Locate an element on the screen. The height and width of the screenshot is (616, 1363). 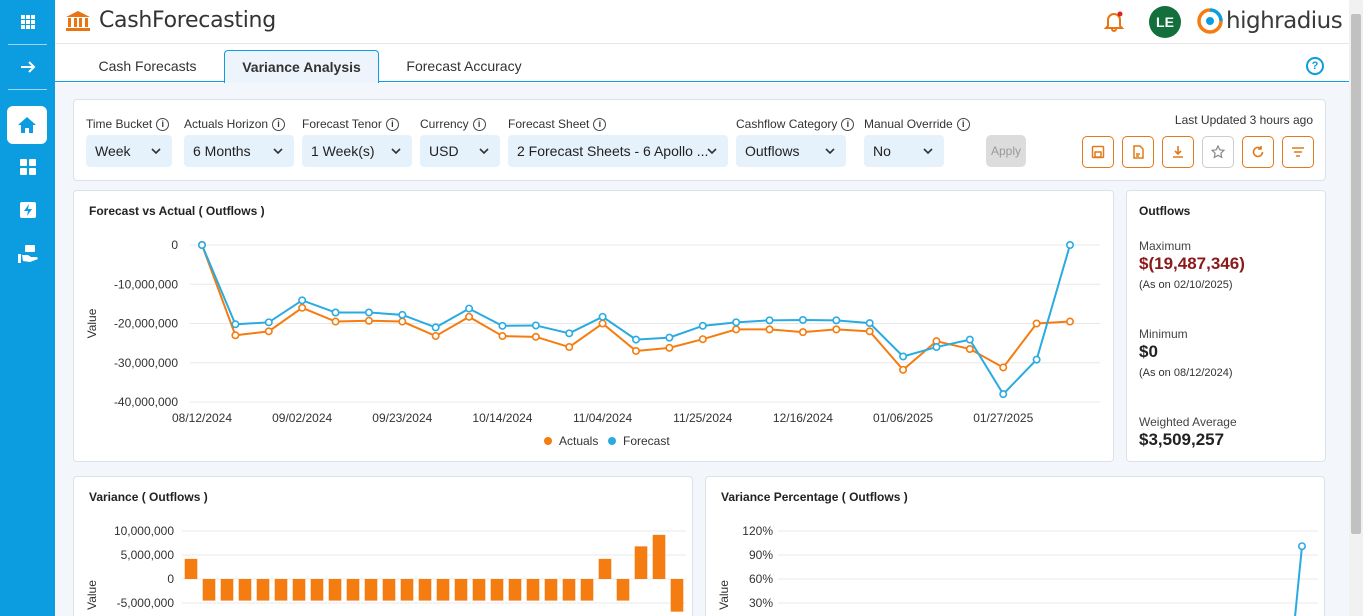
actuals-horizon-select: 6 Months is located at coordinates (239, 151).